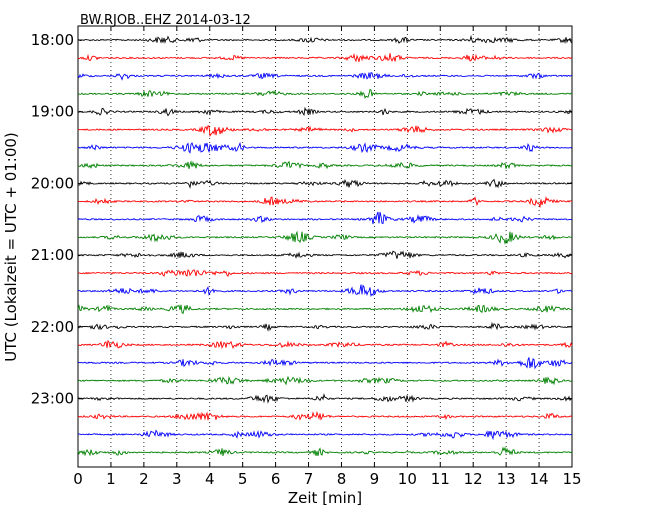 This screenshot has height=520, width=650. What do you see at coordinates (52, 183) in the screenshot?
I see `y-tick-label-2: 20:00` at bounding box center [52, 183].